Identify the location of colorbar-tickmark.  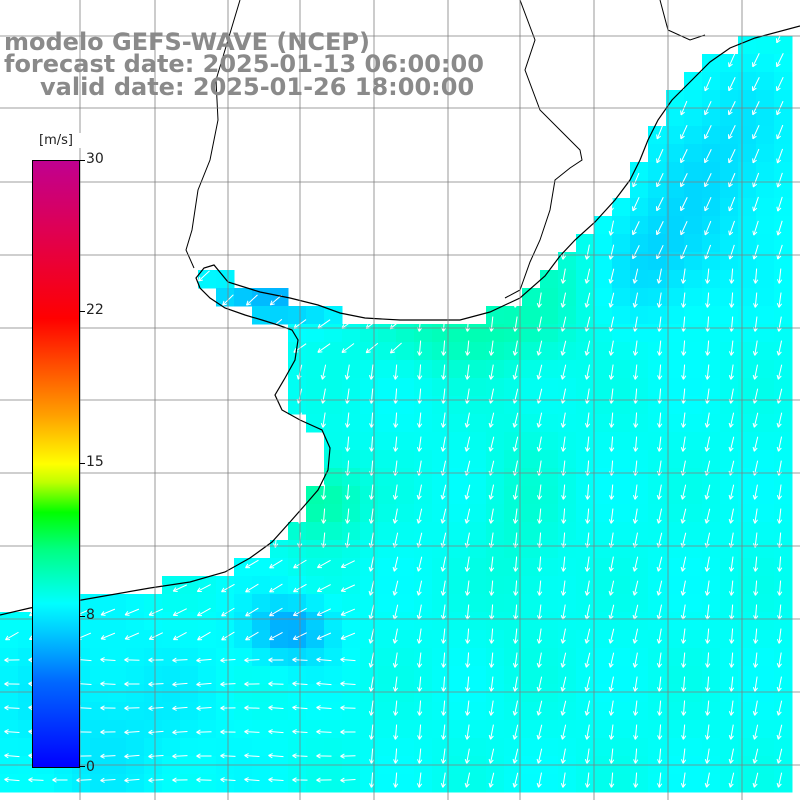
(82, 463).